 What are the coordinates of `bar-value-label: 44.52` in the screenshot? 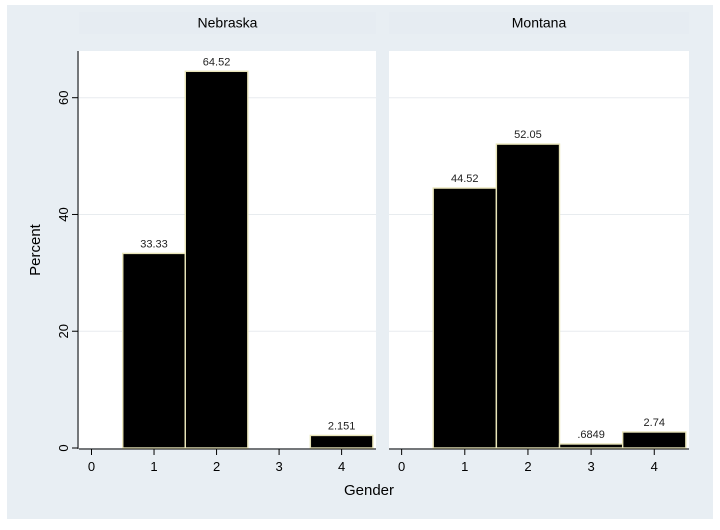 It's located at (465, 179).